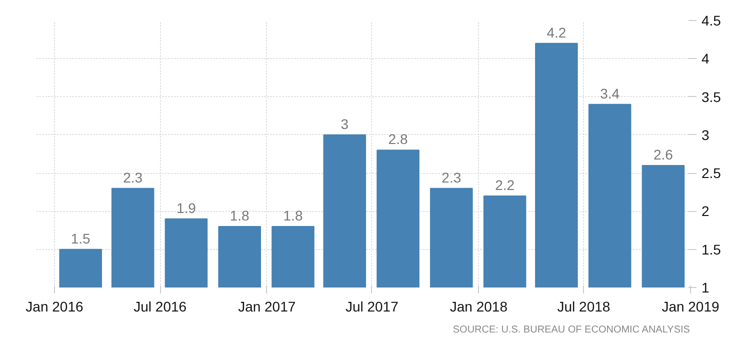 The width and height of the screenshot is (730, 340). Describe the element at coordinates (398, 139) in the screenshot. I see `data-label: 2.8` at that location.